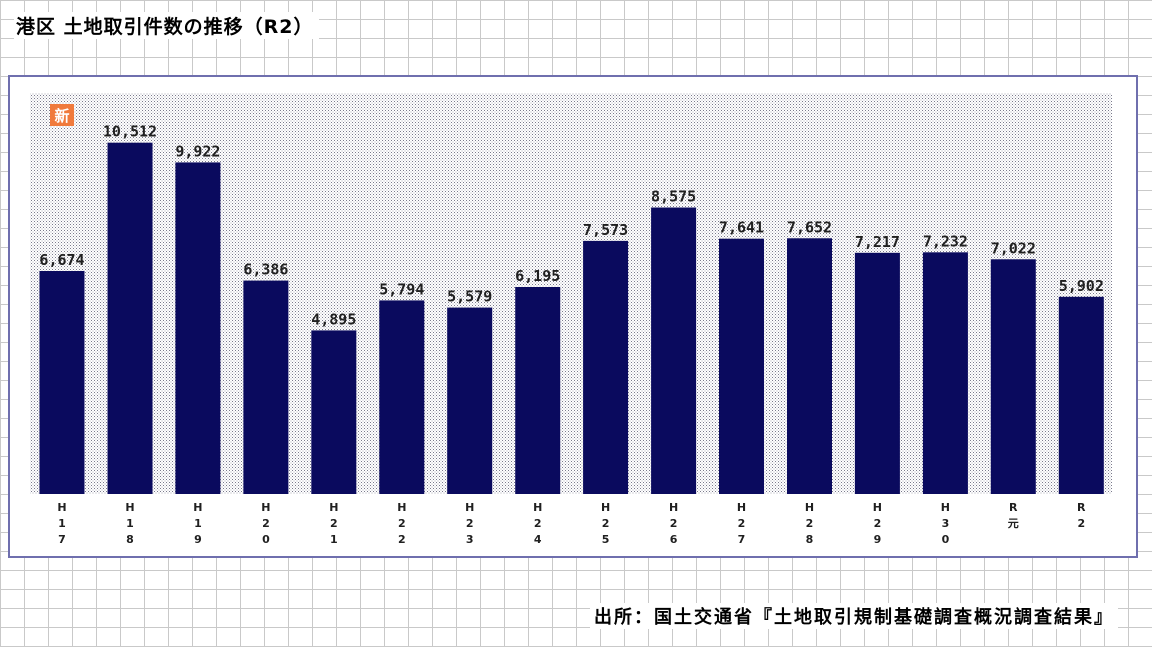 This screenshot has width=1152, height=647. What do you see at coordinates (946, 539) in the screenshot?
I see `x-tick-label-H30-2: 0` at bounding box center [946, 539].